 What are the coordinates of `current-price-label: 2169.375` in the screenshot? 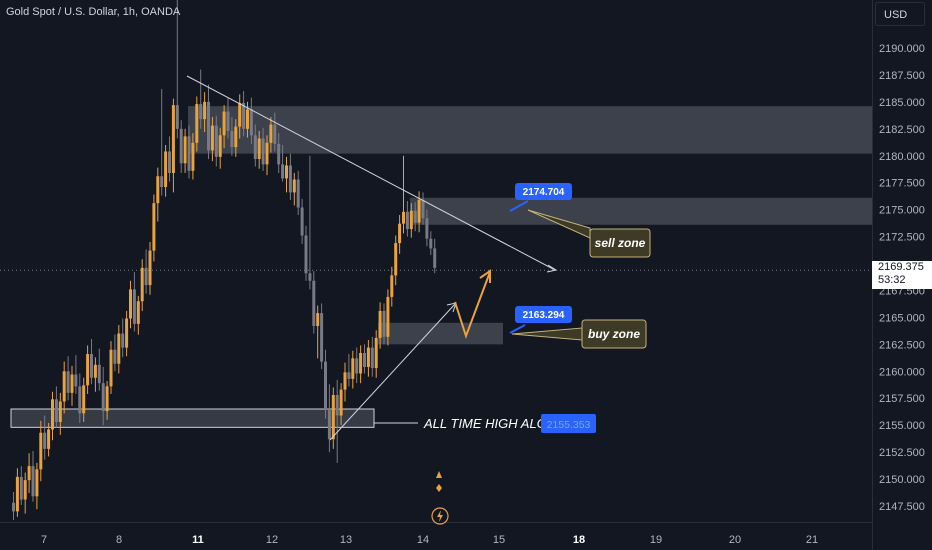 It's located at (901, 267).